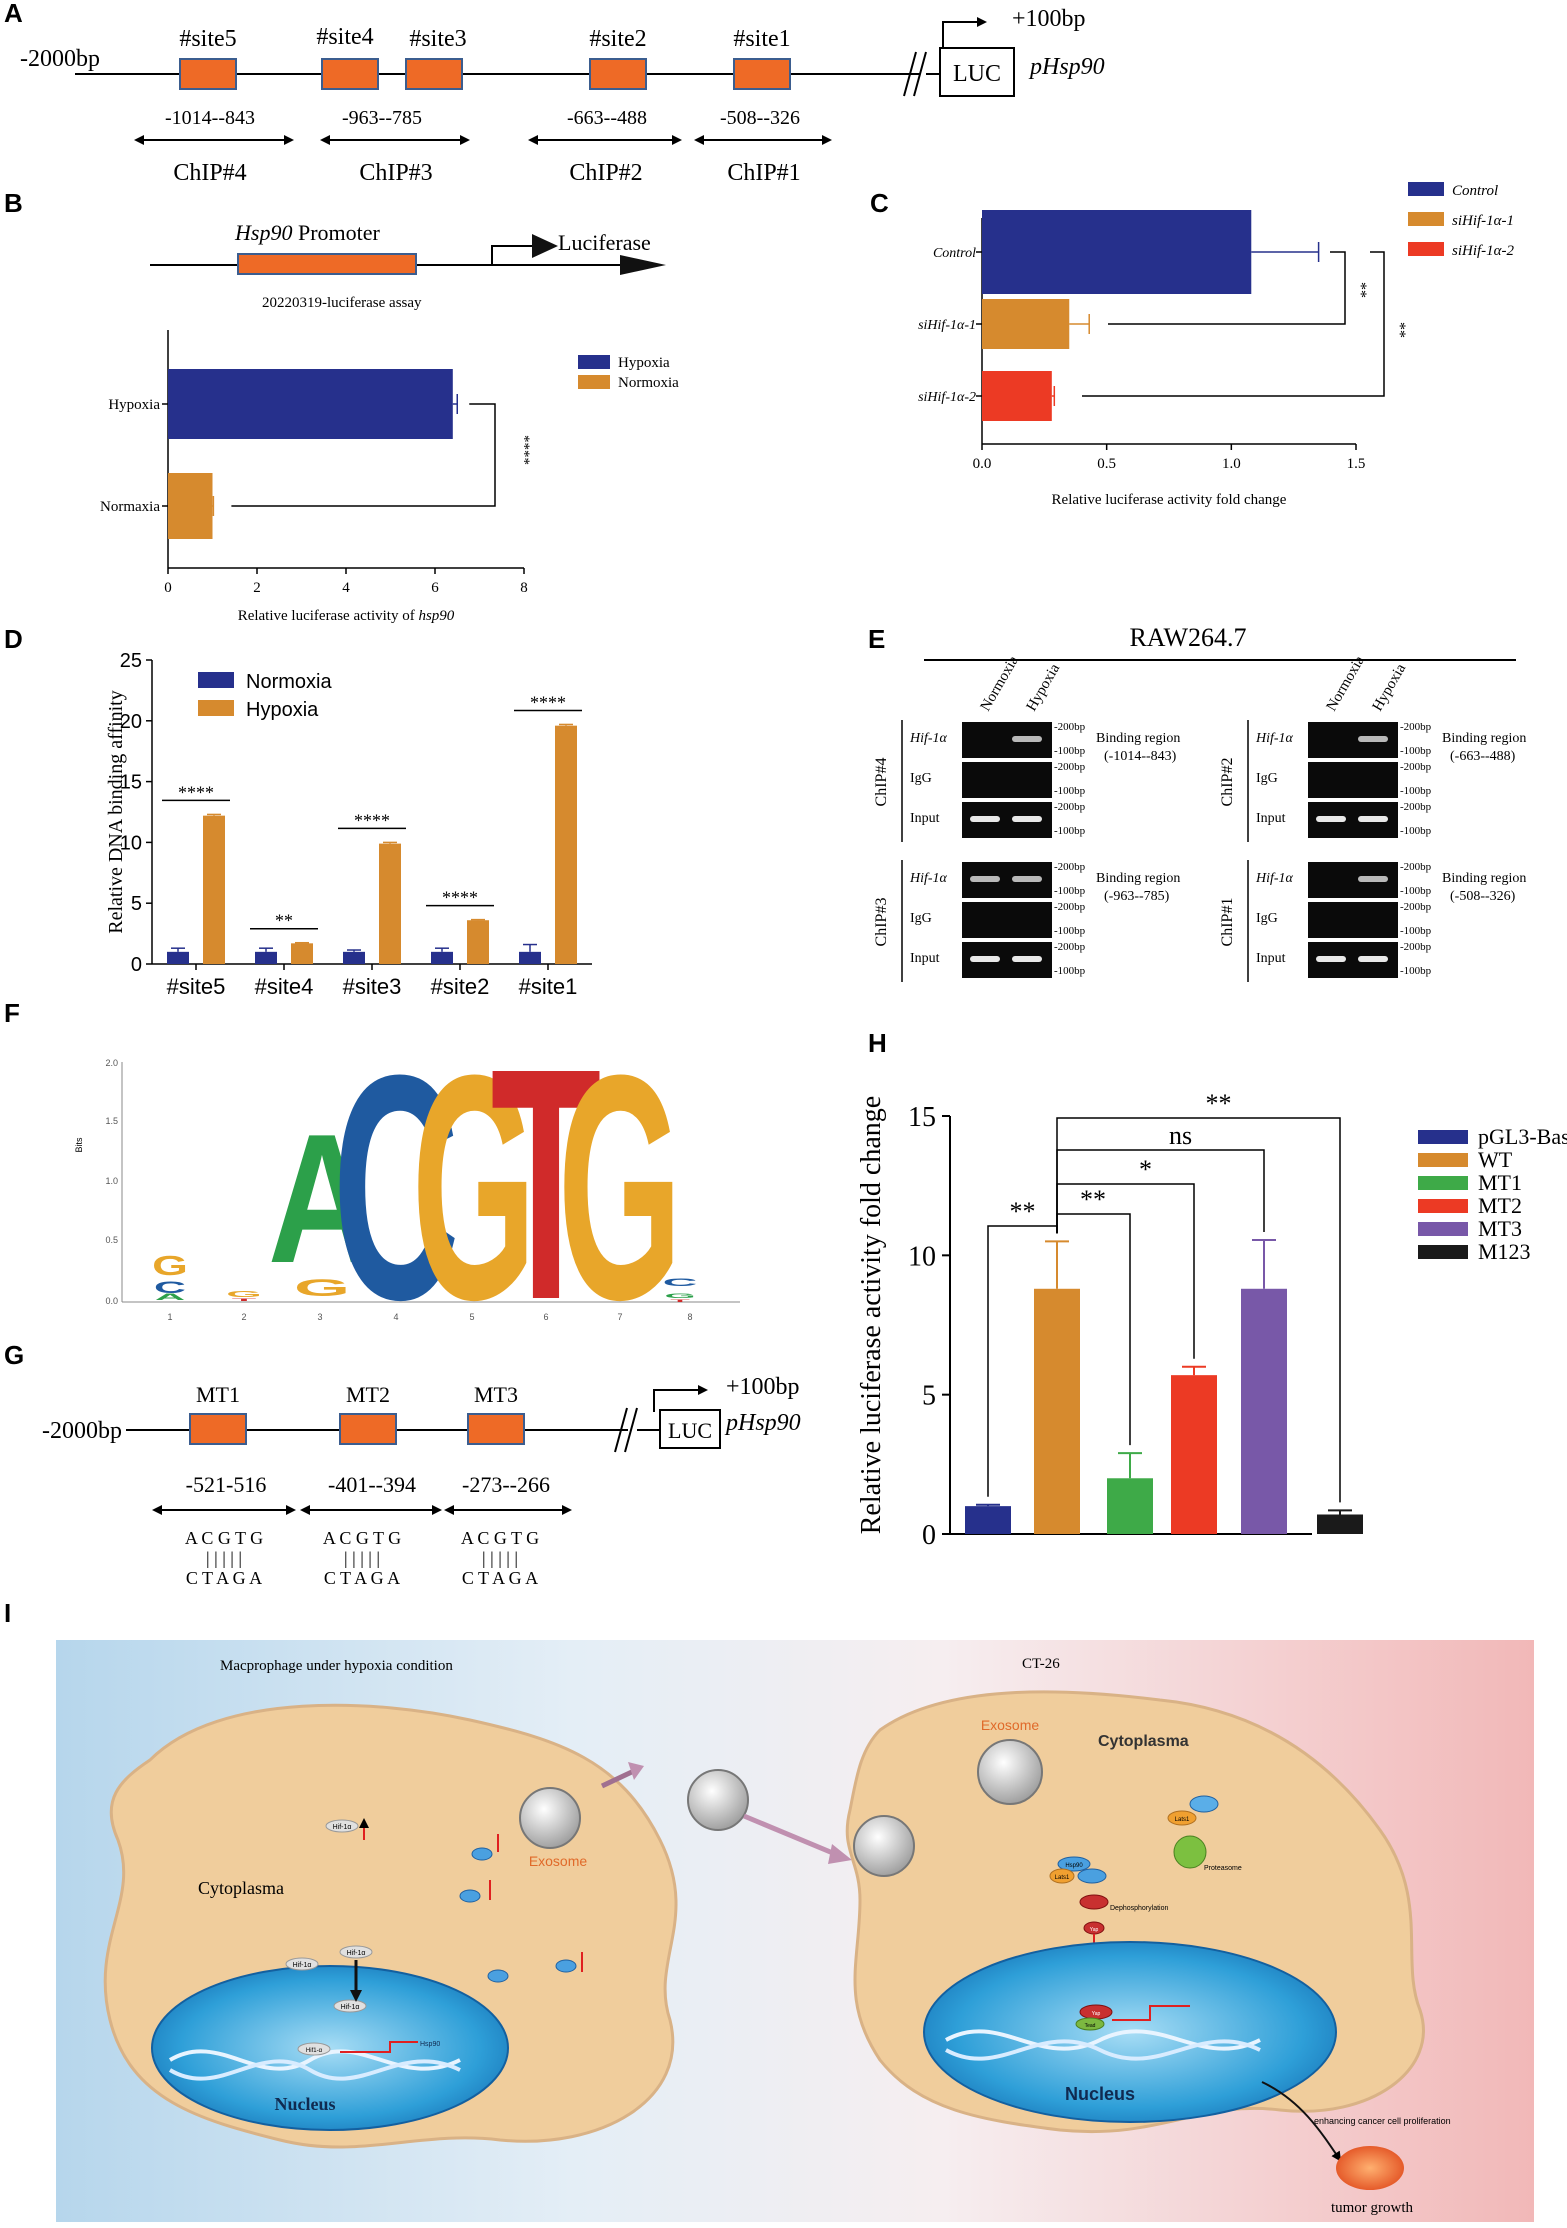 The width and height of the screenshot is (1567, 2228). What do you see at coordinates (314, 2060) in the screenshot?
I see `i-left-dna` at bounding box center [314, 2060].